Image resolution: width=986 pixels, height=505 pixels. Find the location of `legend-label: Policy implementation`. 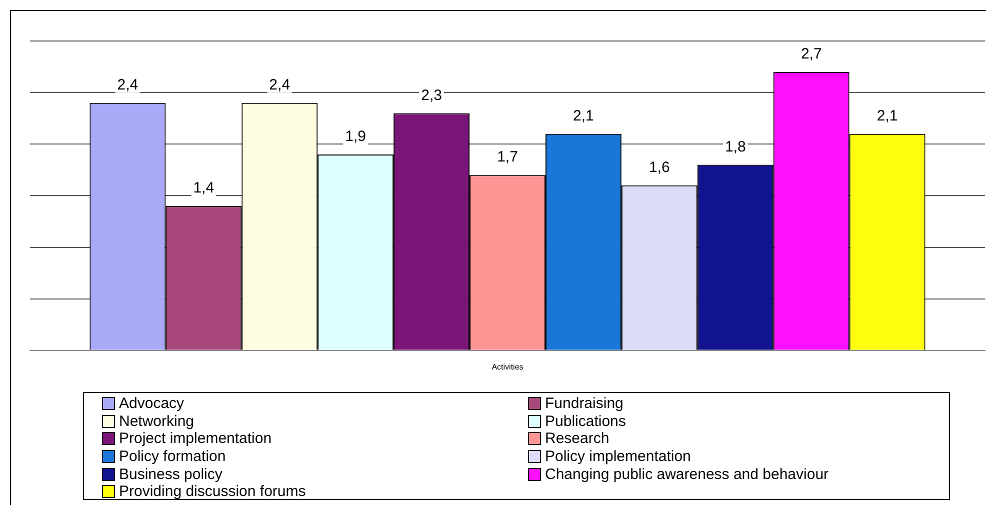

legend-label: Policy implementation is located at coordinates (618, 457).